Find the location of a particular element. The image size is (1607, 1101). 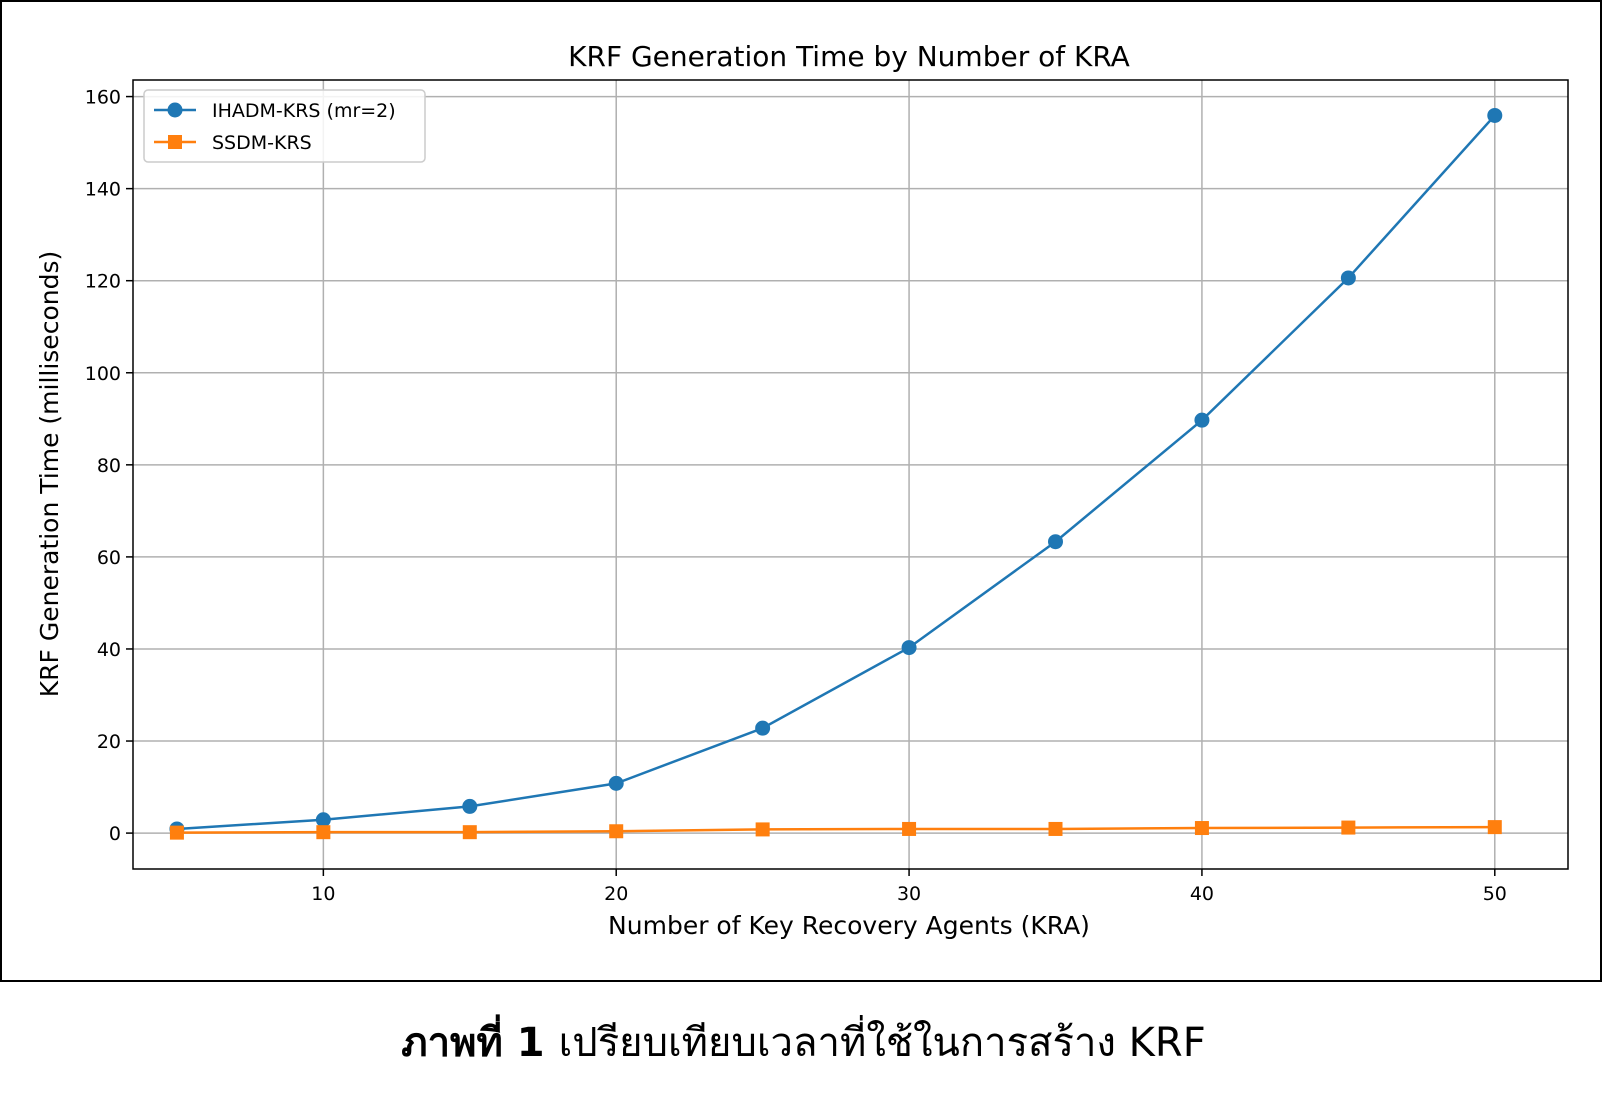

y-tick-label: 20 is located at coordinates (109, 742).